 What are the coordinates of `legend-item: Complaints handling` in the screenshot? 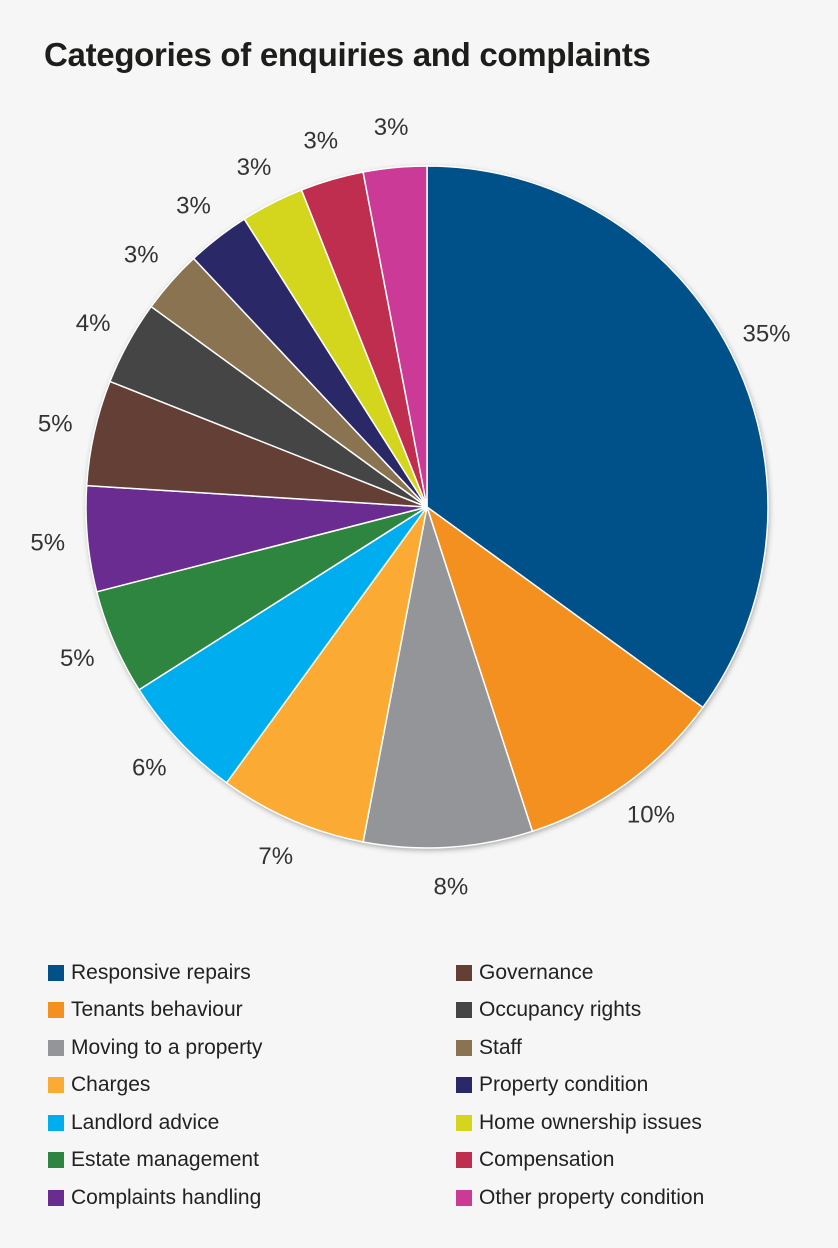 It's located at (155, 1198).